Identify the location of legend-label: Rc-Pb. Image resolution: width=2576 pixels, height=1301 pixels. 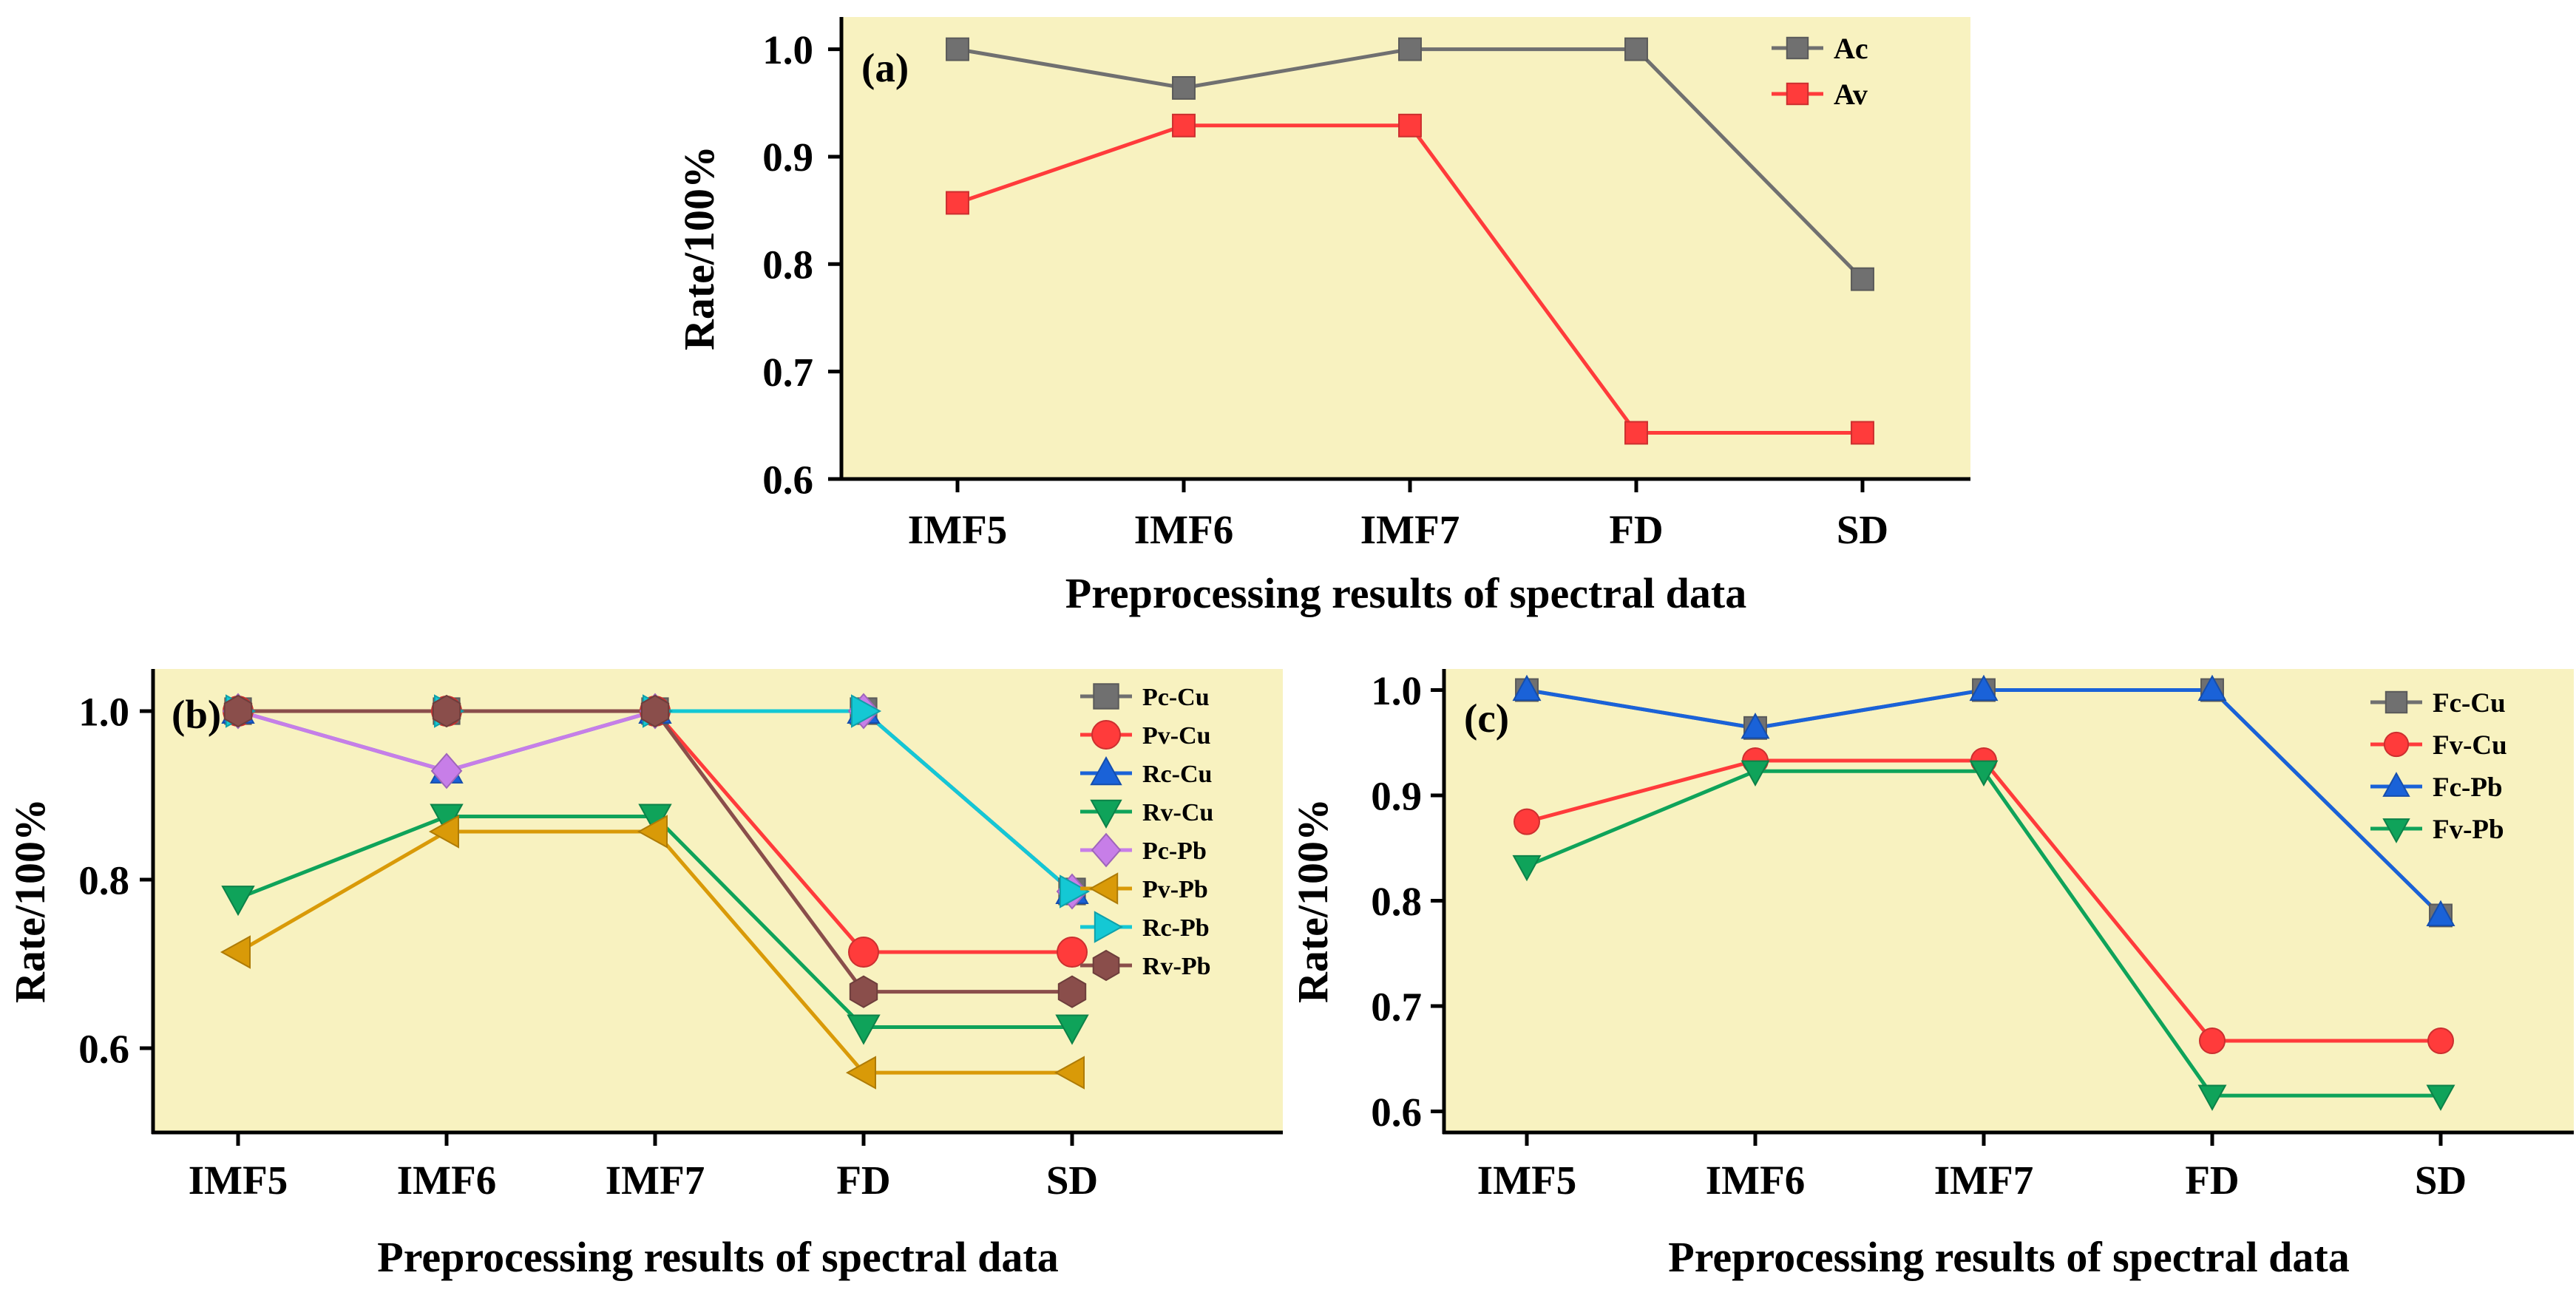
(1176, 928).